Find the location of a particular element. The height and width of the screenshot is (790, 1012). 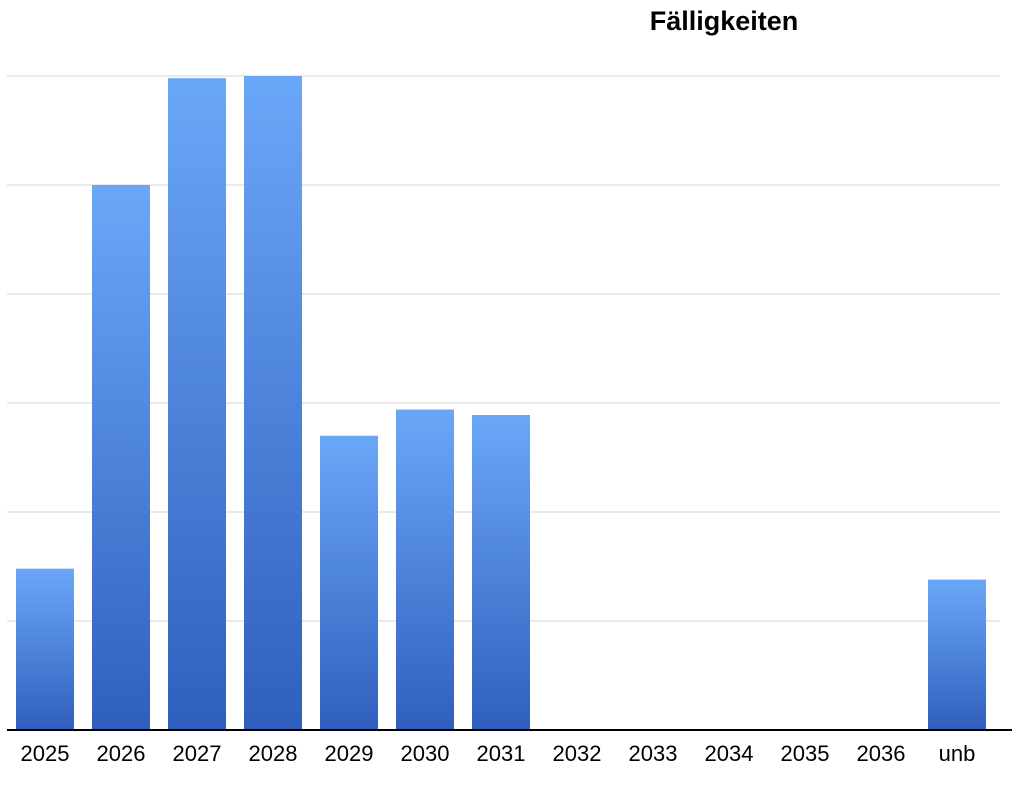

x-tick-label: 2031 is located at coordinates (501, 753).